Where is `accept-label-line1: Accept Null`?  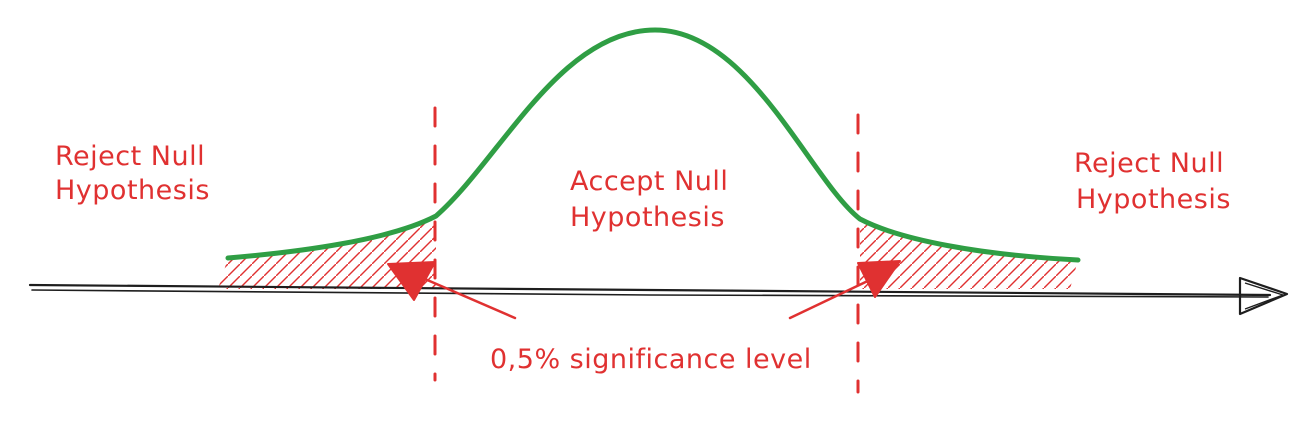
accept-label-line1: Accept Null is located at coordinates (649, 181).